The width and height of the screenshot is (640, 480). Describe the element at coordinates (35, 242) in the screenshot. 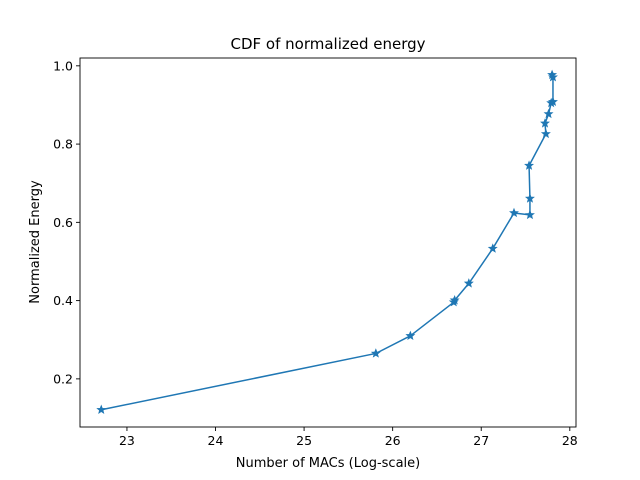

I see `y-axis-label: Normalized Energy` at that location.